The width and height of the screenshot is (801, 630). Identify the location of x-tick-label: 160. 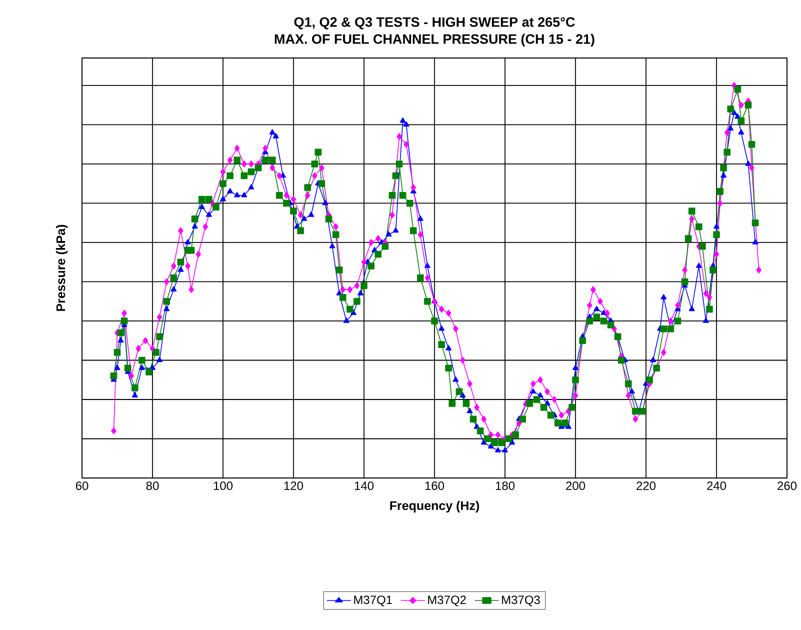
(434, 486).